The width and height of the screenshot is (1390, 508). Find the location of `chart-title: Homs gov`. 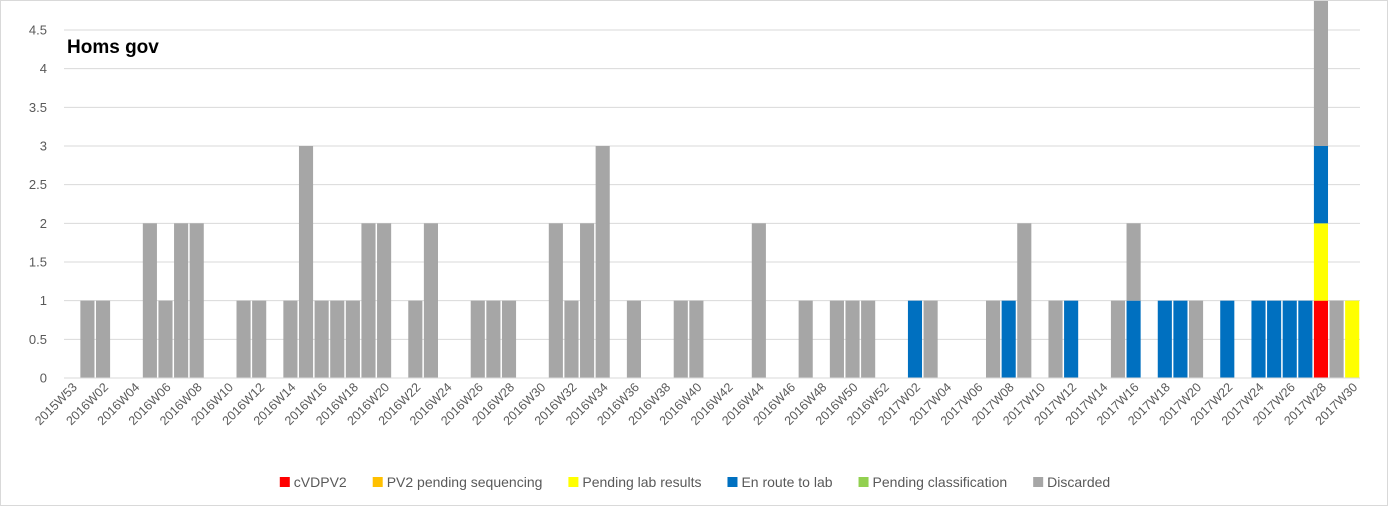

chart-title: Homs gov is located at coordinates (113, 47).